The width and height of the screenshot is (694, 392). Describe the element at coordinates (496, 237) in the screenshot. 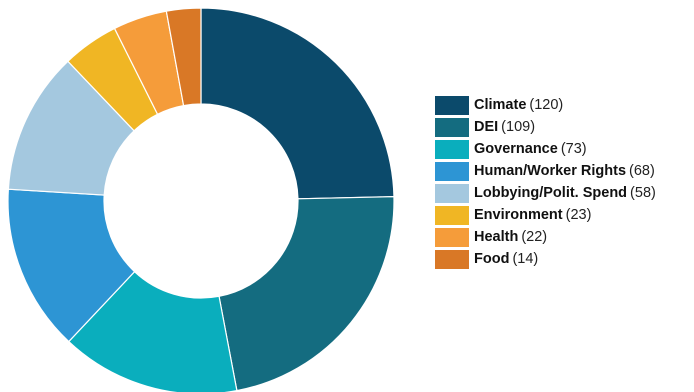

I see `legend-label: Health` at that location.